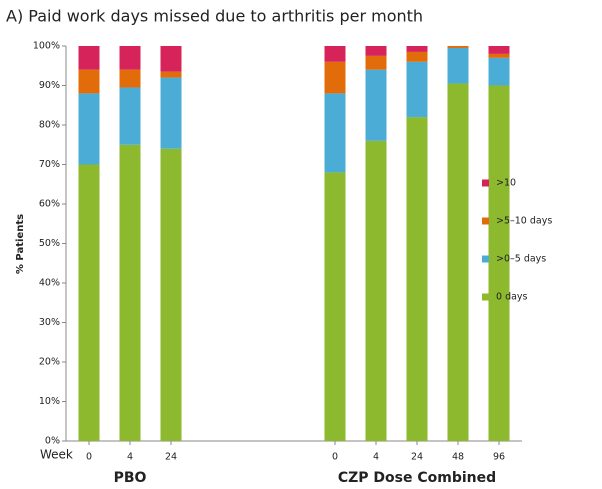 This screenshot has height=489, width=602. I want to click on y-tick-label: 80%, so click(49, 125).